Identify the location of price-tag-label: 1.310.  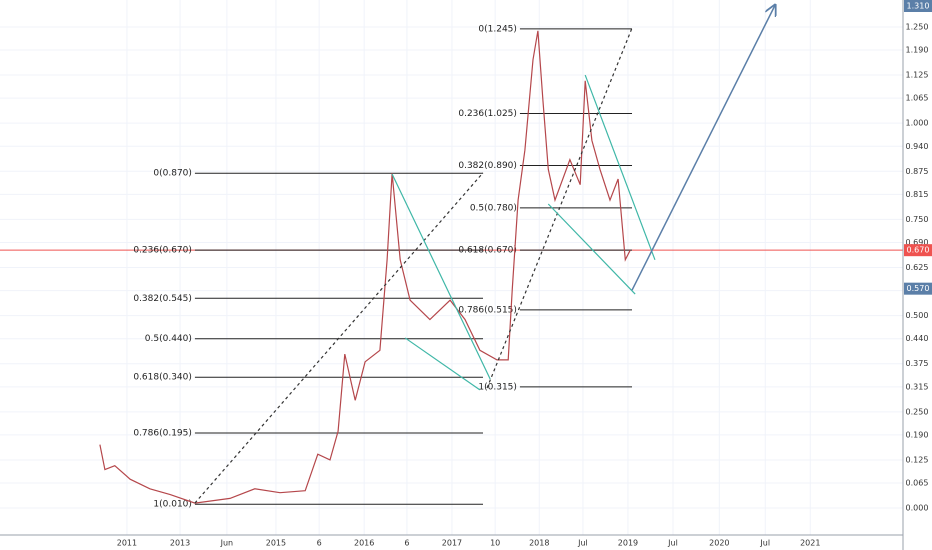
(918, 6).